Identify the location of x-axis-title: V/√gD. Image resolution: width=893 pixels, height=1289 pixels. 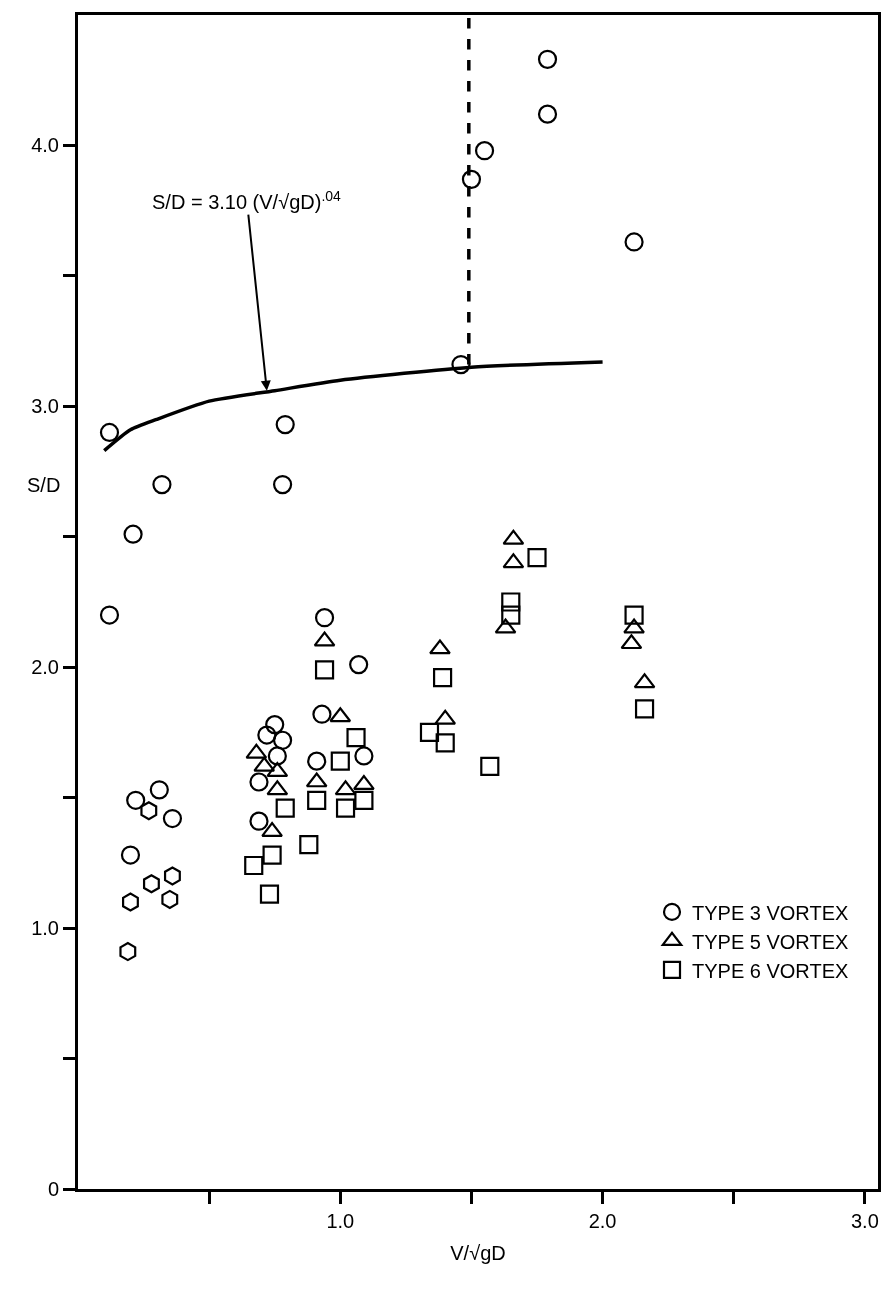
(478, 1252).